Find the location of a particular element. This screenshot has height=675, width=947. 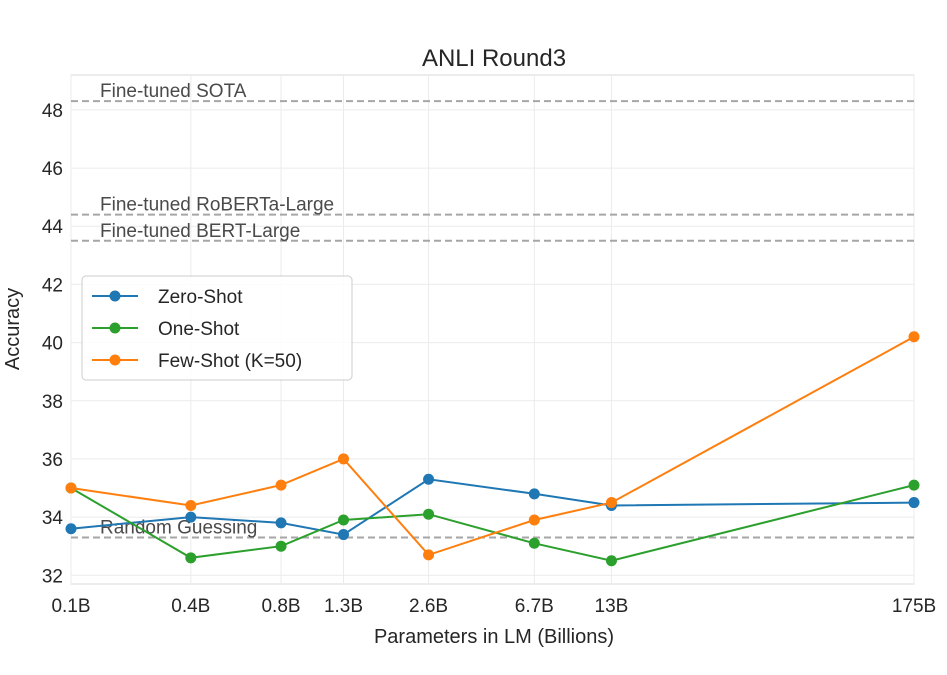

x-tick-label: 6.7B is located at coordinates (534, 606).